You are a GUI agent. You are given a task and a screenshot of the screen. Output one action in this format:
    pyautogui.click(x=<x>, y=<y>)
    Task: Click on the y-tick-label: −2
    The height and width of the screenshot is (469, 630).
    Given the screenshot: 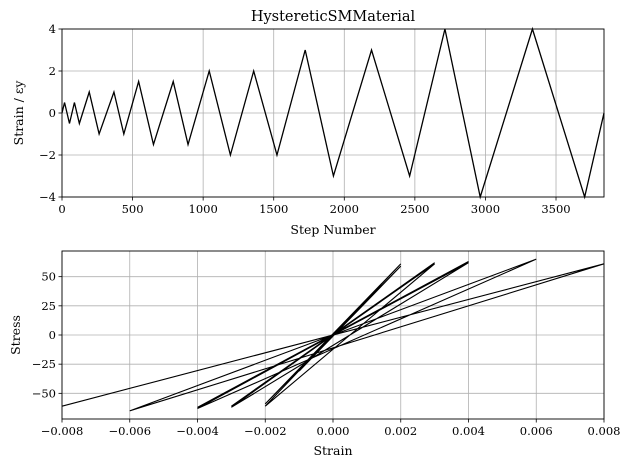 What is the action you would take?
    pyautogui.click(x=47, y=155)
    